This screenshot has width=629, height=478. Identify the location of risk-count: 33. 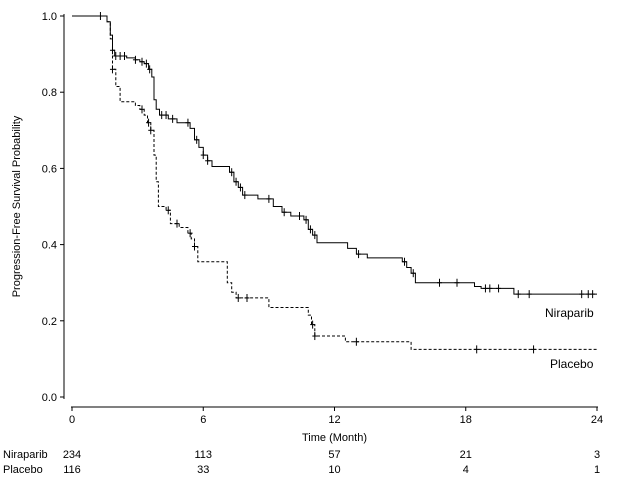
(203, 470).